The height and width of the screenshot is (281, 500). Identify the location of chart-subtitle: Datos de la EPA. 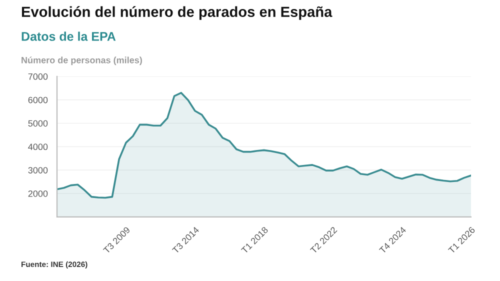
(69, 36).